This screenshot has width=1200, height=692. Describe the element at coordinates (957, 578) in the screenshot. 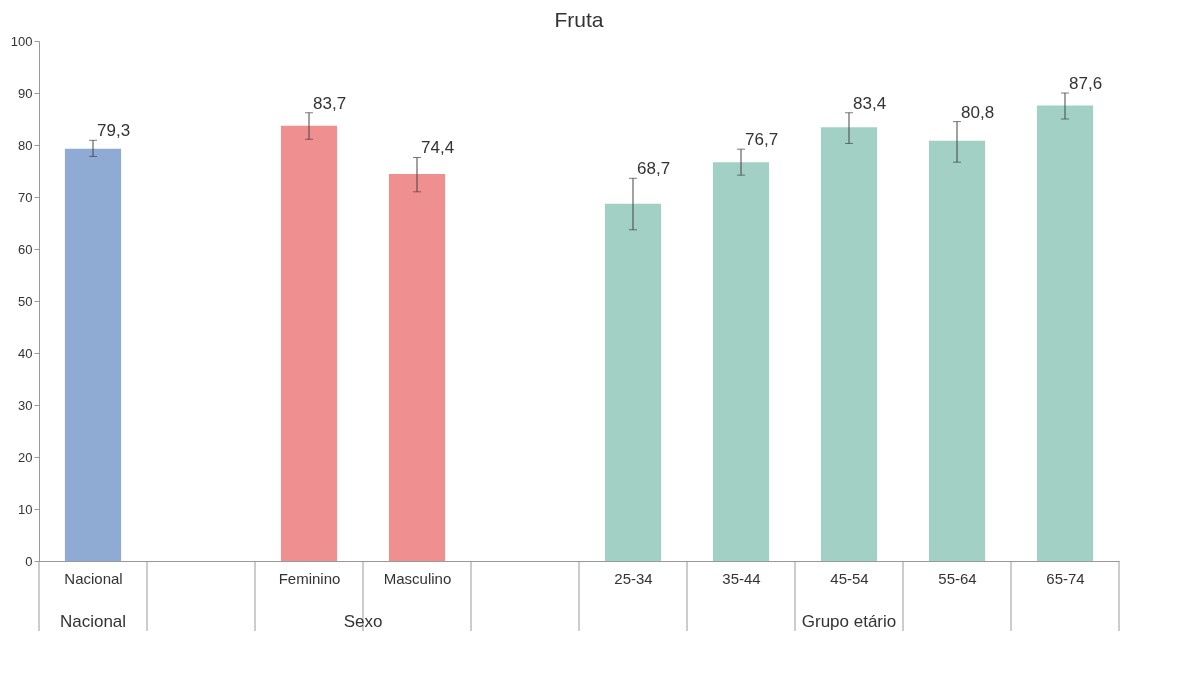

I see `x-tick-label: 55-64` at that location.